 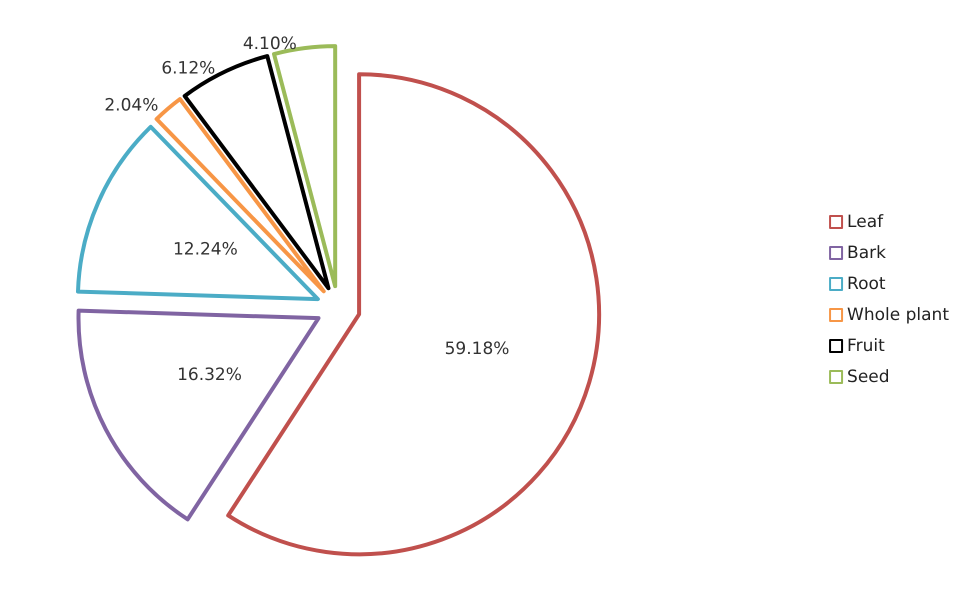 What do you see at coordinates (866, 253) in the screenshot?
I see `legend-label: Bark` at bounding box center [866, 253].